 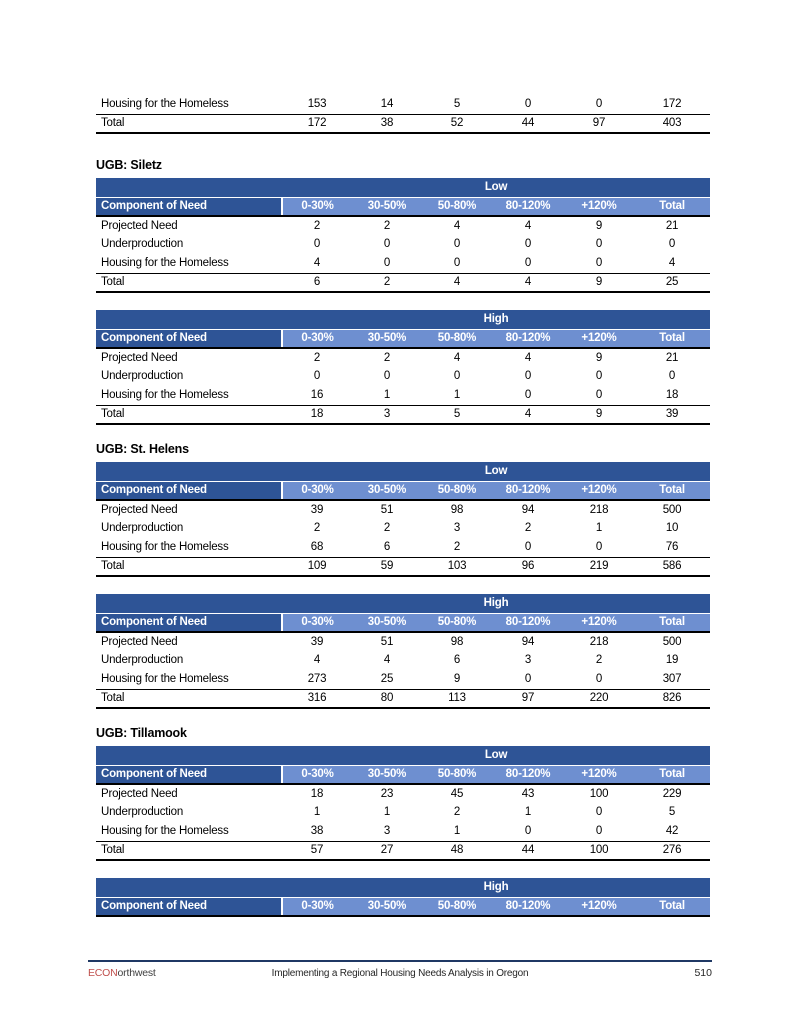 What do you see at coordinates (163, 973) in the screenshot?
I see `footer-brand-logo: ECONorthwest` at bounding box center [163, 973].